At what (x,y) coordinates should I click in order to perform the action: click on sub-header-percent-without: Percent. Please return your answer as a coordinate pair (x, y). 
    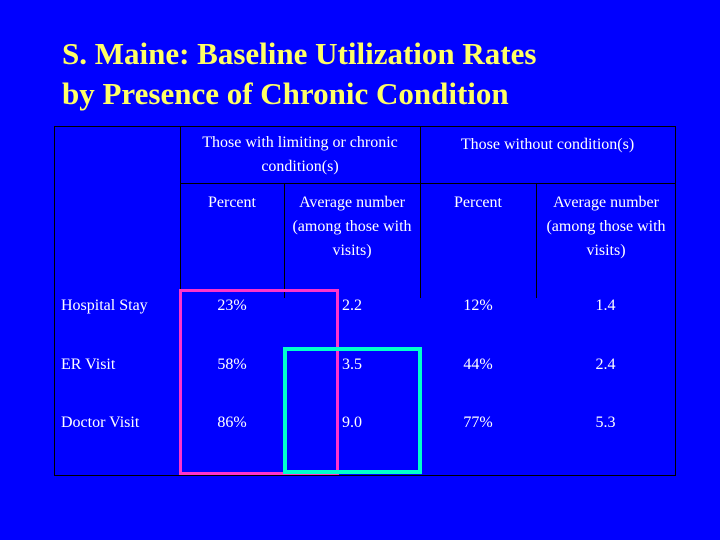
    Looking at the image, I should click on (478, 202).